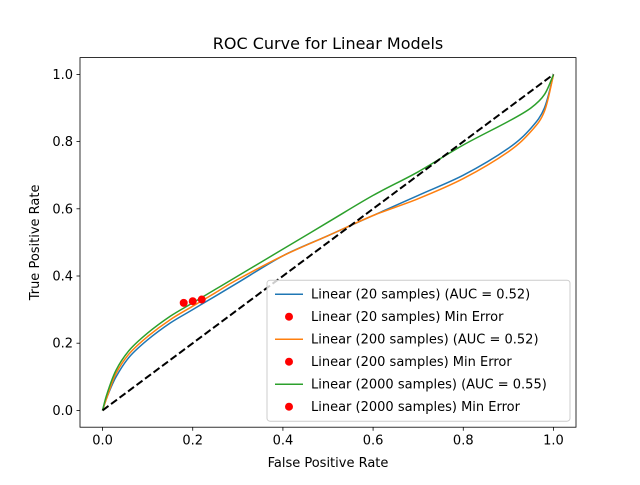  What do you see at coordinates (420, 295) in the screenshot?
I see `legend-entry-label: Linear (20 samples) (AUC = 0.52)` at bounding box center [420, 295].